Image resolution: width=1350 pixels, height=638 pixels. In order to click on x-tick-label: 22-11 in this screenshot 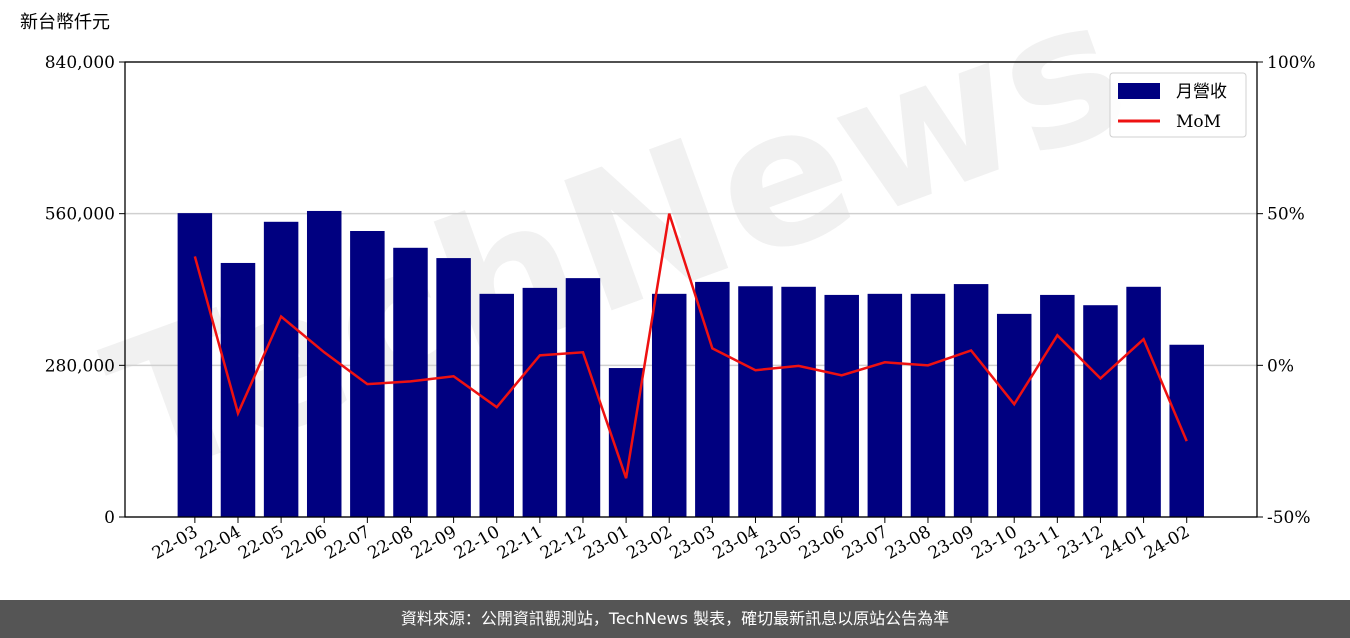, I will do `click(520, 543)`.